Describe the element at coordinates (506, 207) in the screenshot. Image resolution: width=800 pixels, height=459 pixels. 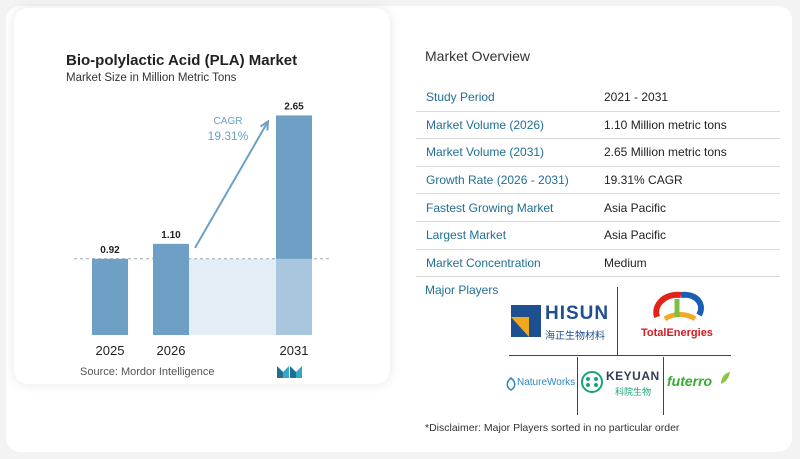
I see `overview-key: Fastest Growing Market` at that location.